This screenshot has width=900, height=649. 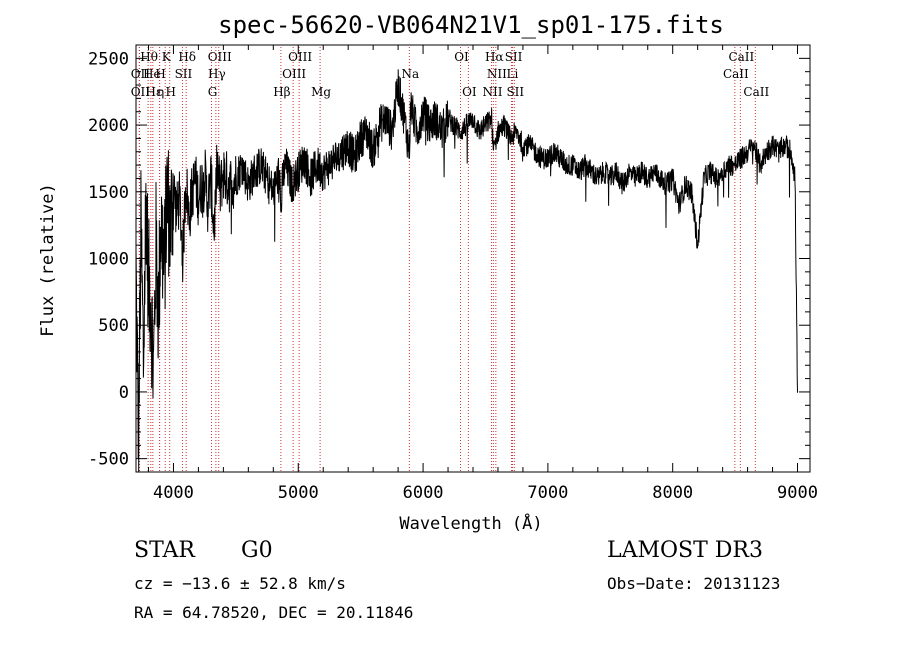 I want to click on spectral-line-label: G, so click(x=213, y=92).